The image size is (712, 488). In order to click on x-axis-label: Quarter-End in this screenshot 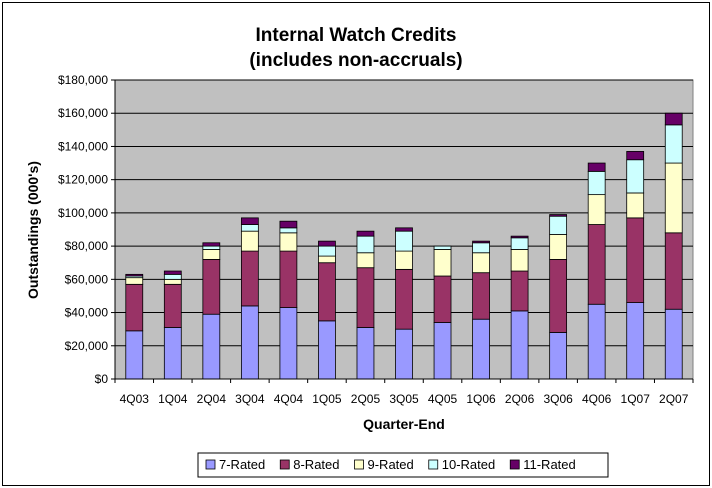, I will do `click(404, 424)`.